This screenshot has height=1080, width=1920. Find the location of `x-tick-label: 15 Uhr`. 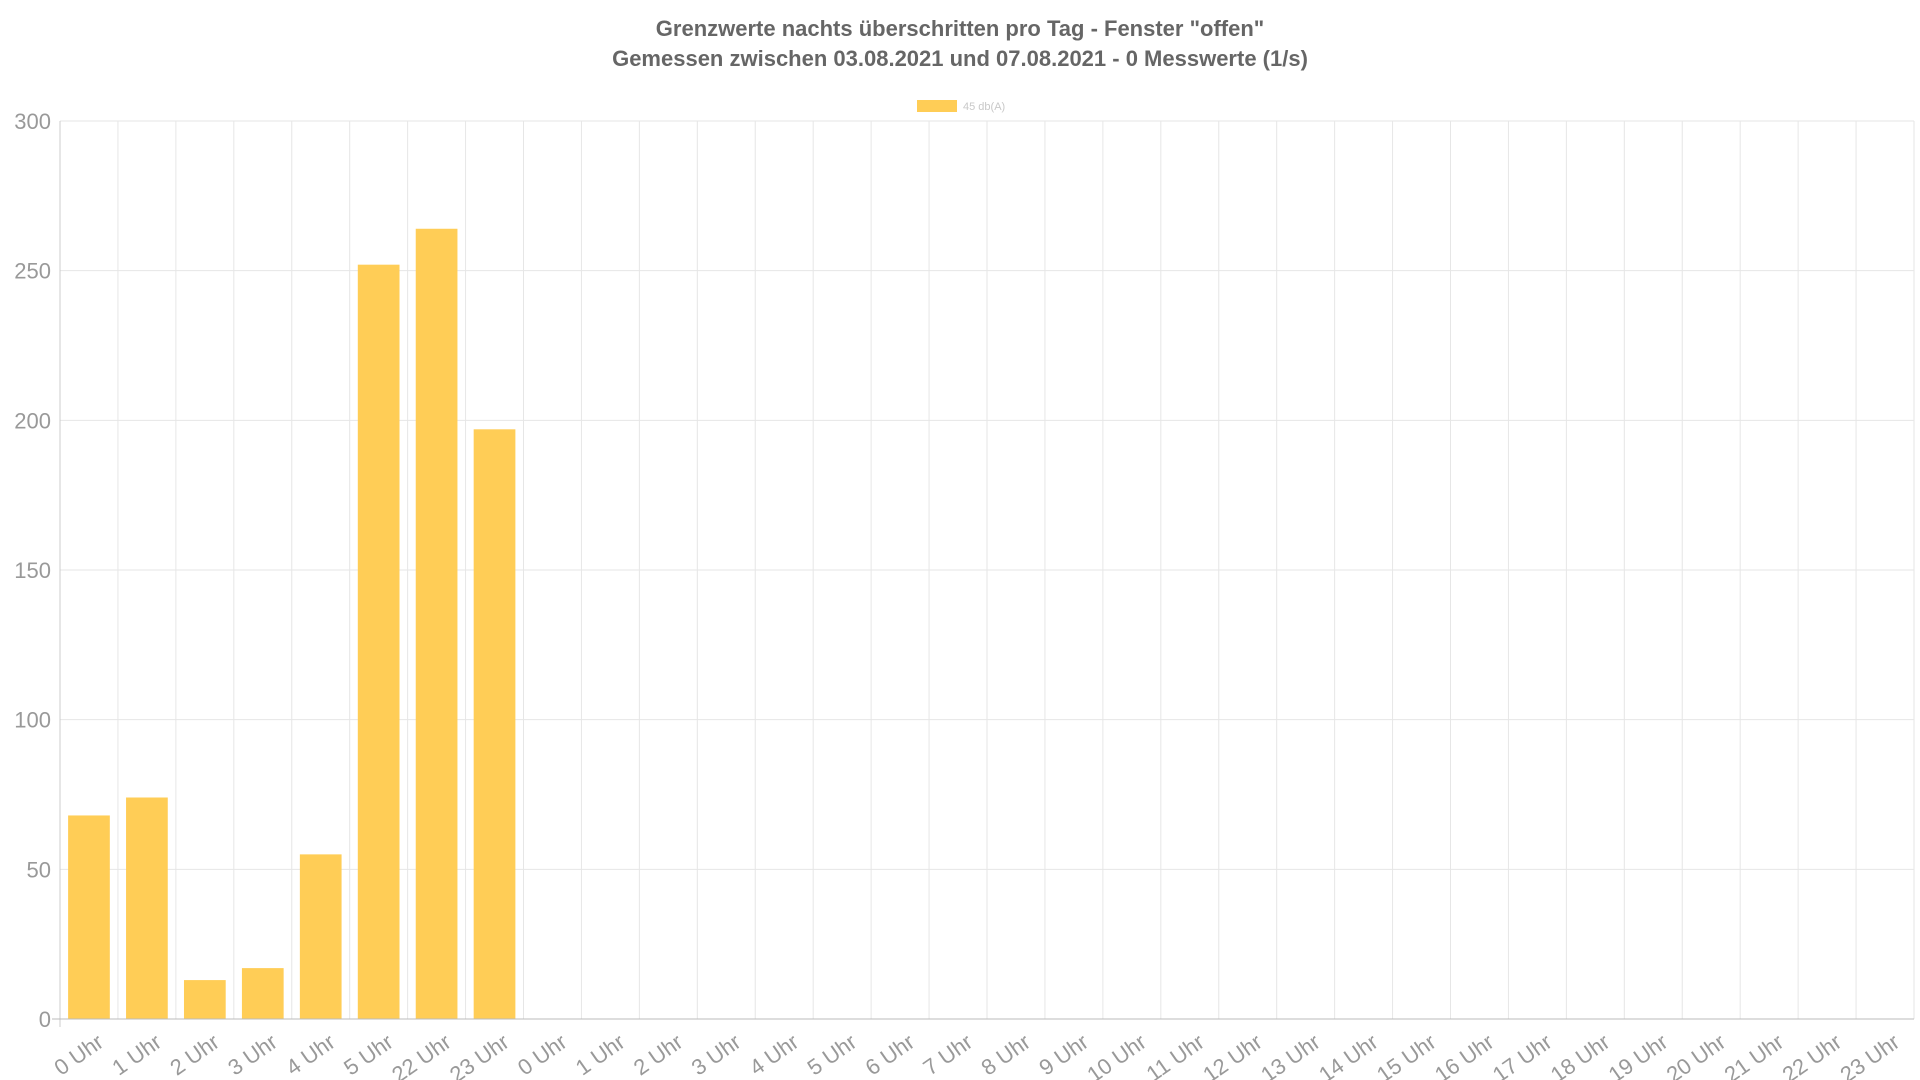

x-tick-label: 15 Uhr is located at coordinates (1406, 1054).